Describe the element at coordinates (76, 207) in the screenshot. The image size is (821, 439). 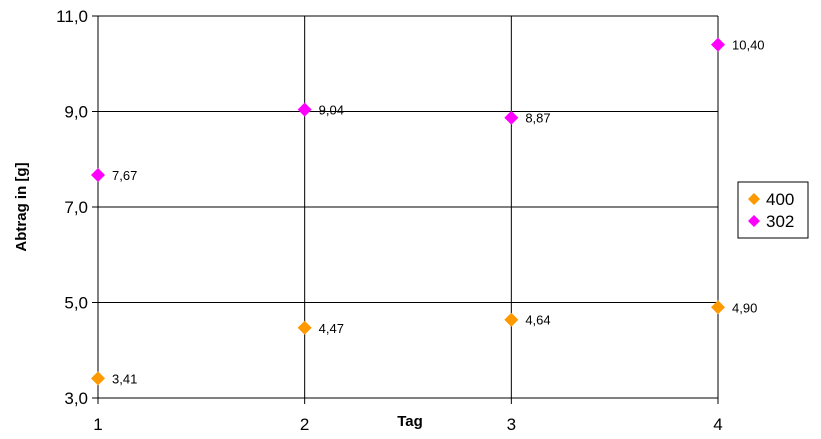
I see `y-tick-label: 7,0` at that location.